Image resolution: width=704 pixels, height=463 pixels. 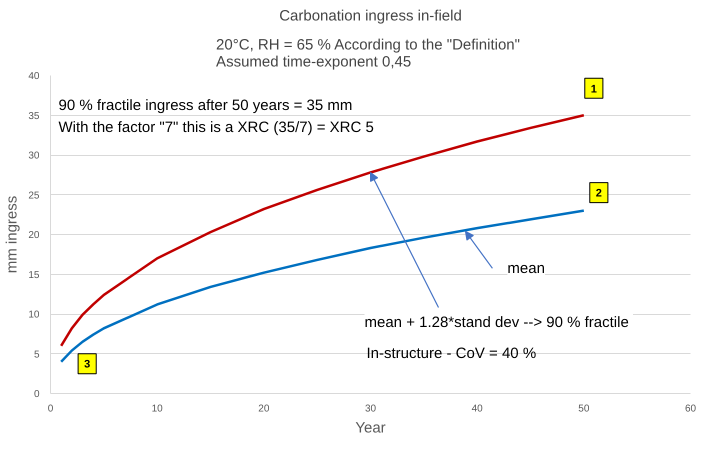 What do you see at coordinates (593, 89) in the screenshot?
I see `annotation: 1` at bounding box center [593, 89].